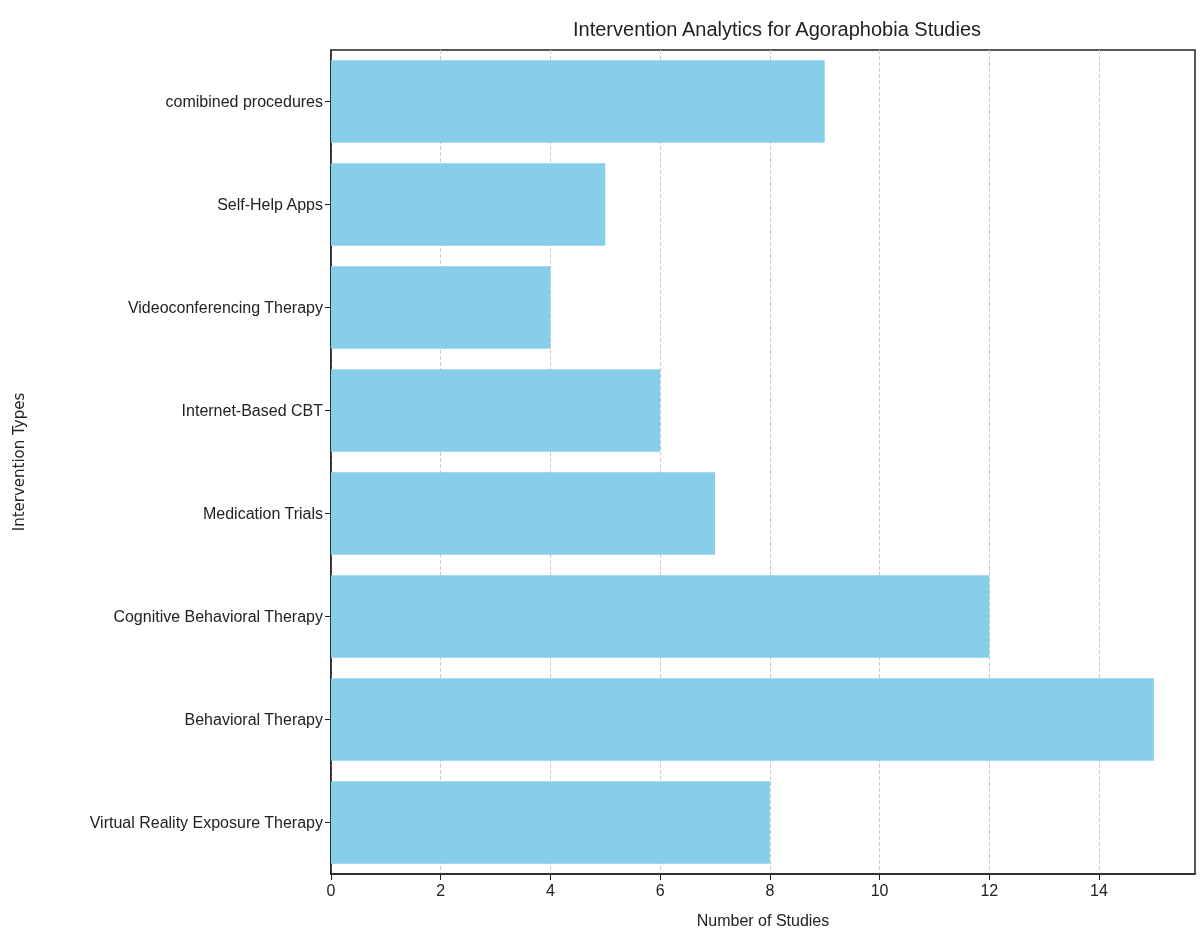 The image size is (1201, 944). I want to click on x-tick-label: 0, so click(331, 890).